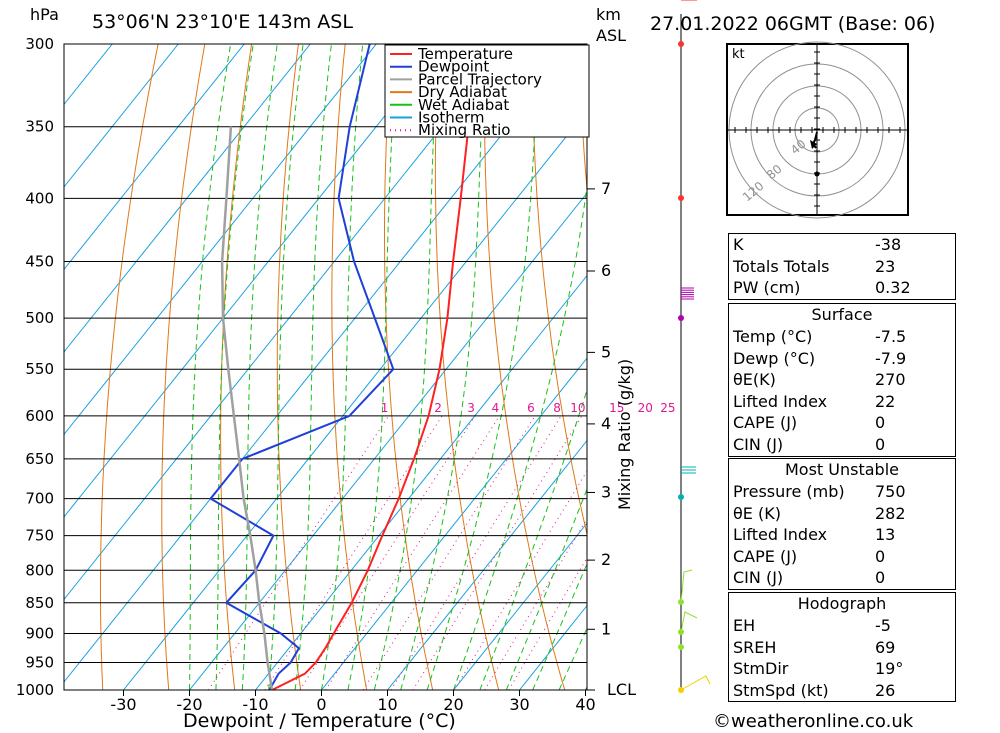  Describe the element at coordinates (842, 557) in the screenshot. I see `info-row: CAPE (J) 0` at that location.